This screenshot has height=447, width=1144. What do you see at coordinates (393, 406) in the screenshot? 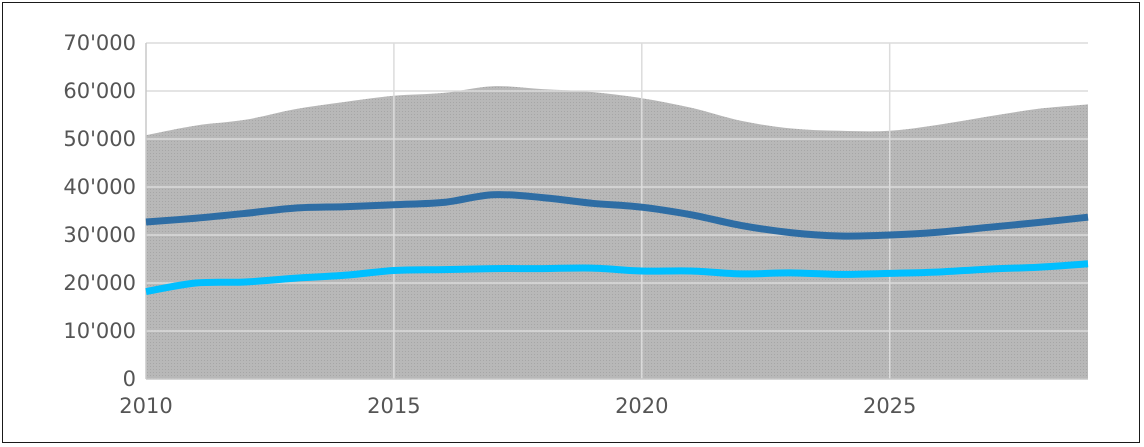
I see `x-tick-label: 2015` at bounding box center [393, 406].